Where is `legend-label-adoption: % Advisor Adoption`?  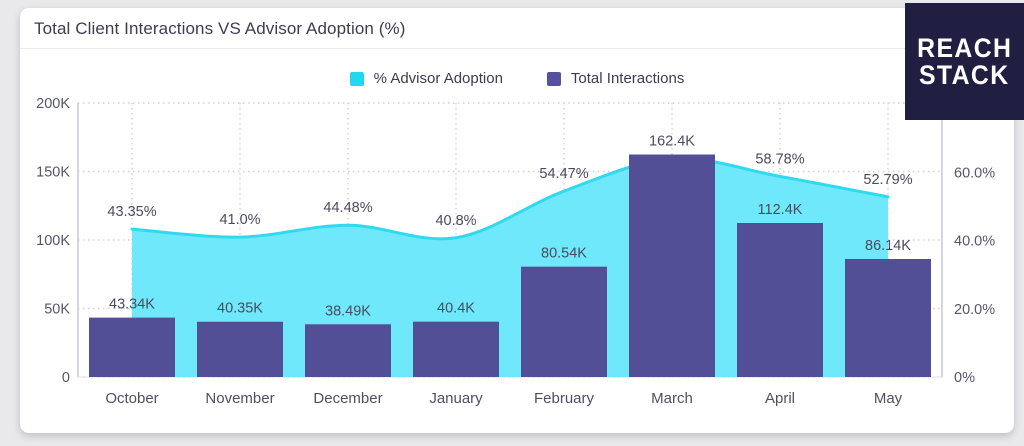
legend-label-adoption: % Advisor Adoption is located at coordinates (438, 78).